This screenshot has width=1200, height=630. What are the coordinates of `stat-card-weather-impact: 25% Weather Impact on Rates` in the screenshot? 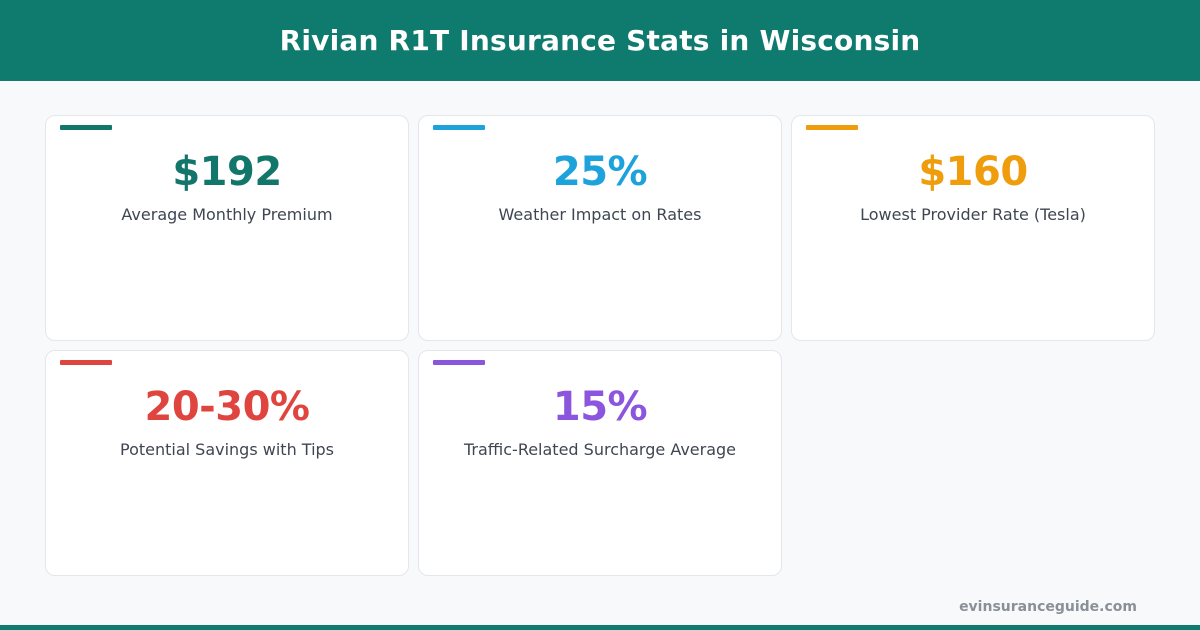 It's located at (600, 228).